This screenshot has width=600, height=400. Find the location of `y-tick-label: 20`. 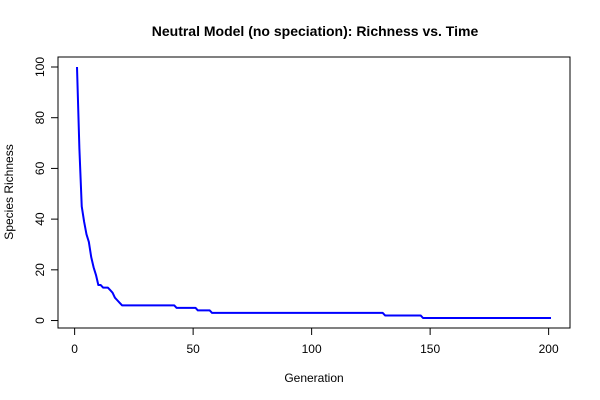

y-tick-label: 20 is located at coordinates (40, 270).